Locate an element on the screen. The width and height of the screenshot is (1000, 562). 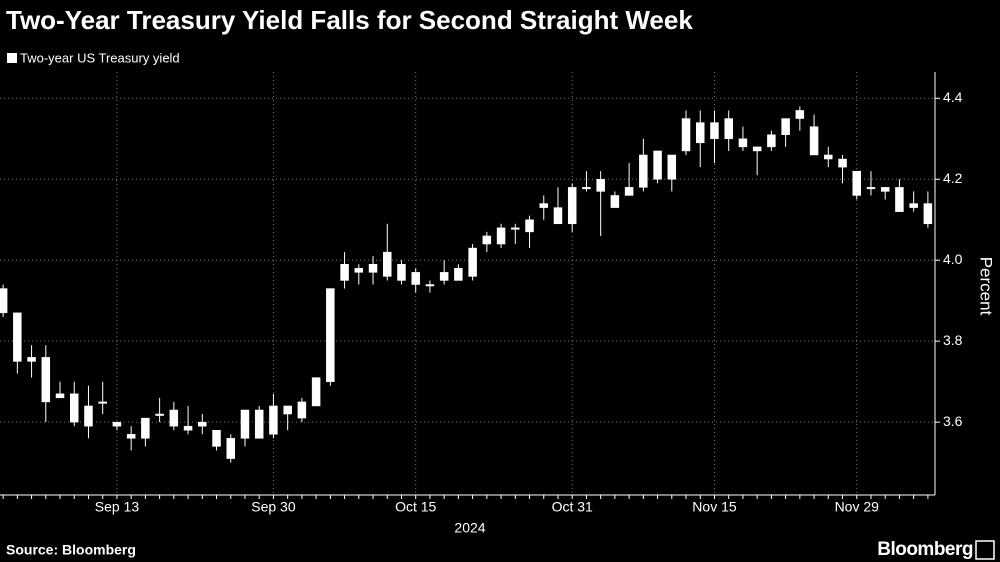
x-tick-label: Oct 15 is located at coordinates (415, 507).